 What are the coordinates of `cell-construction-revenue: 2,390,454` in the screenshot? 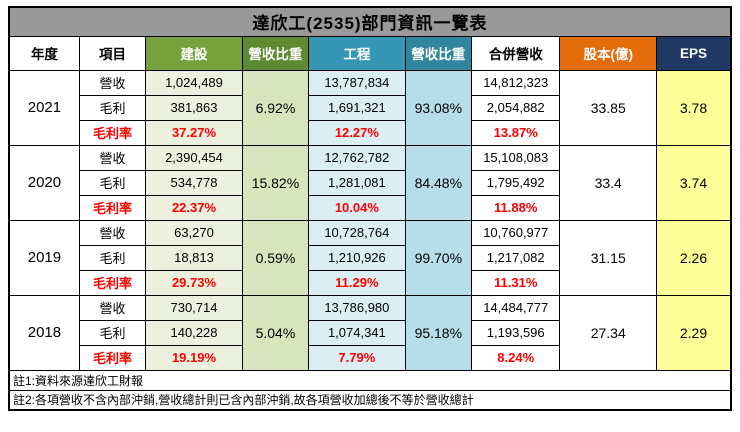 It's located at (194, 157).